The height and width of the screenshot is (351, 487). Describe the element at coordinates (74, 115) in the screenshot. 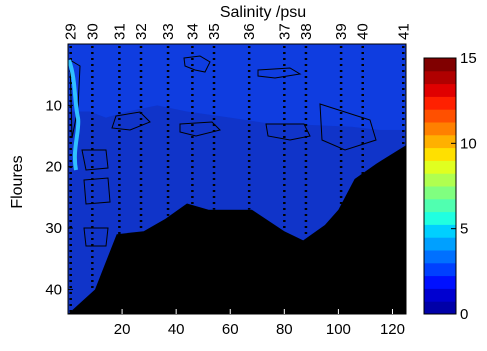

I see `surface-gradient-band` at that location.